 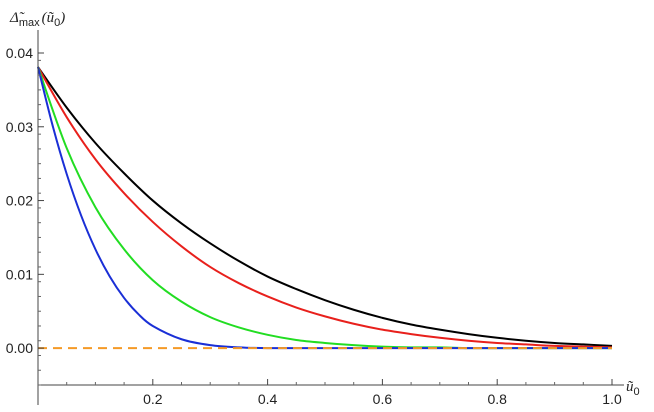 What do you see at coordinates (19, 274) in the screenshot?
I see `y-tick-label: 0.01` at bounding box center [19, 274].